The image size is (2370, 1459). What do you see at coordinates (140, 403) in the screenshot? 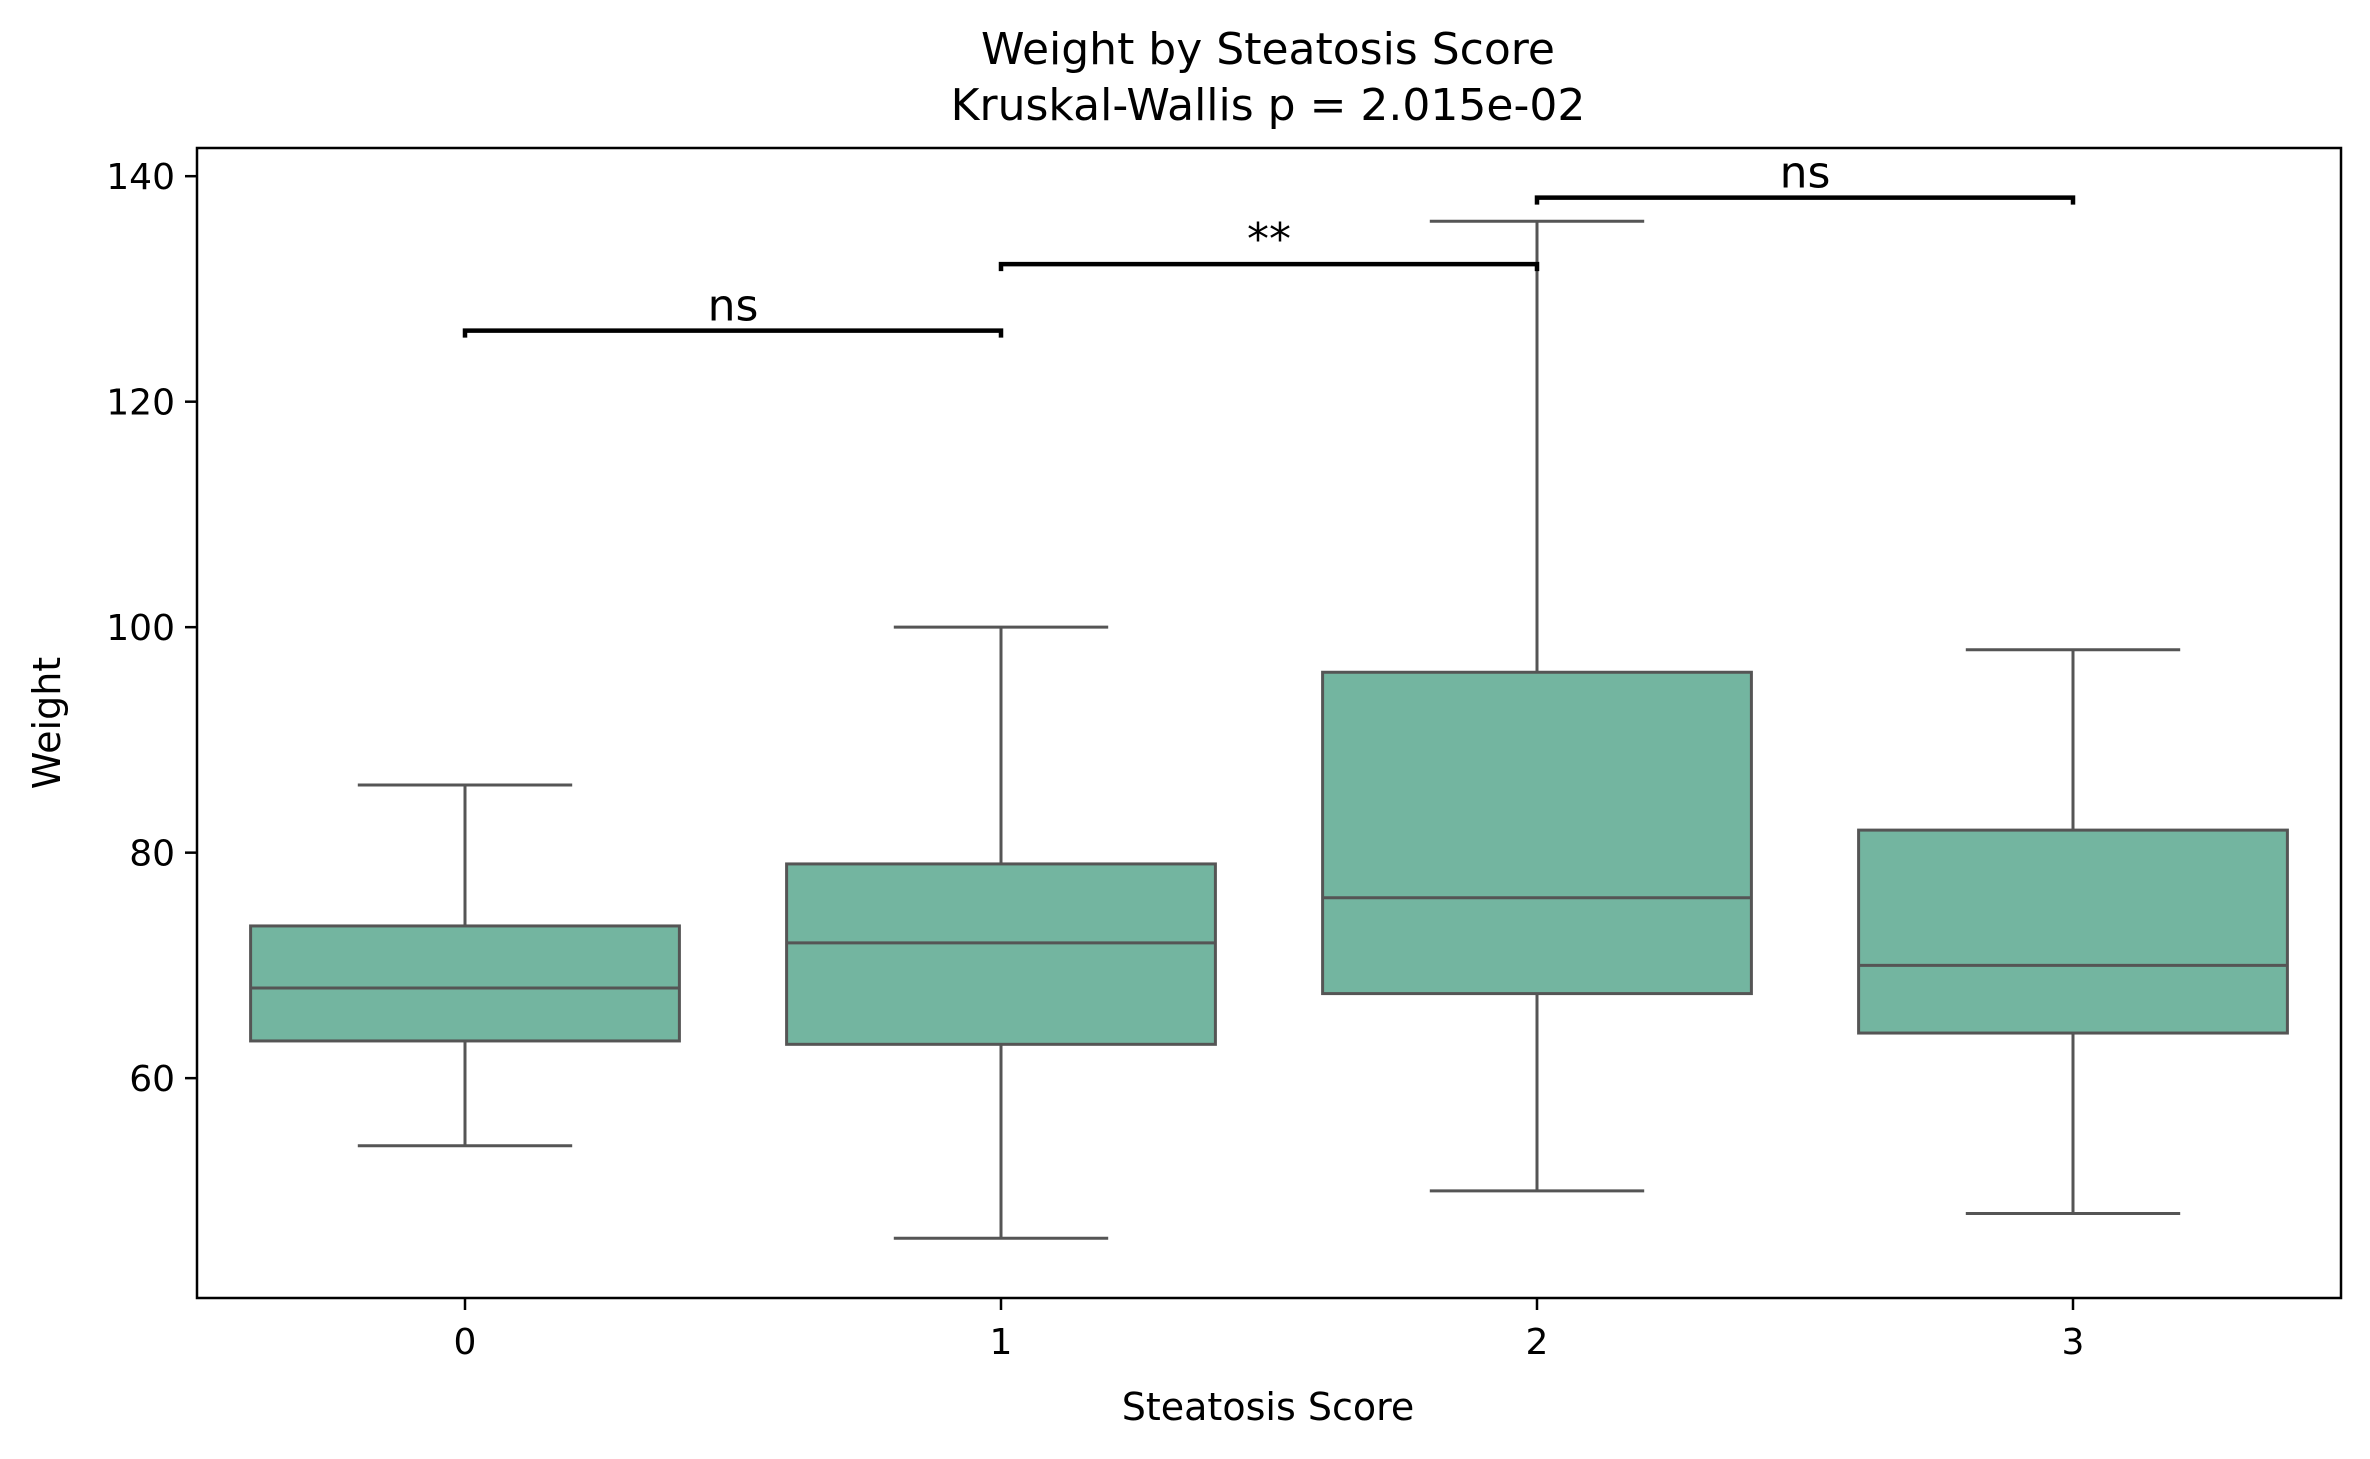
I see `y-tick-label: 120` at bounding box center [140, 403].